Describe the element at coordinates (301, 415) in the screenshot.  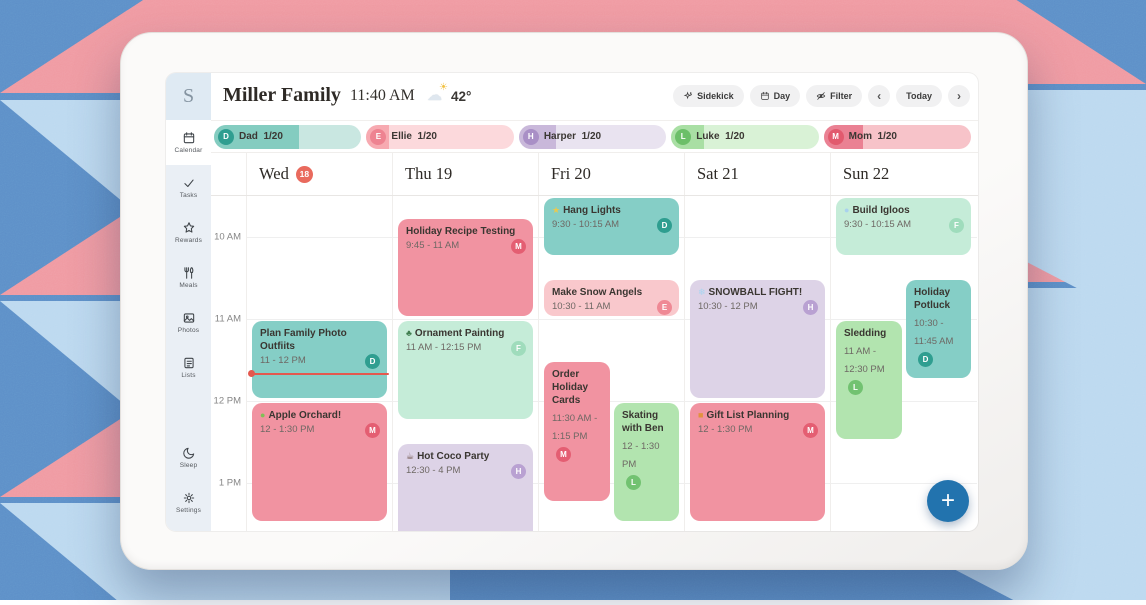
I see `event-title: ● Apple Orchard!` at that location.